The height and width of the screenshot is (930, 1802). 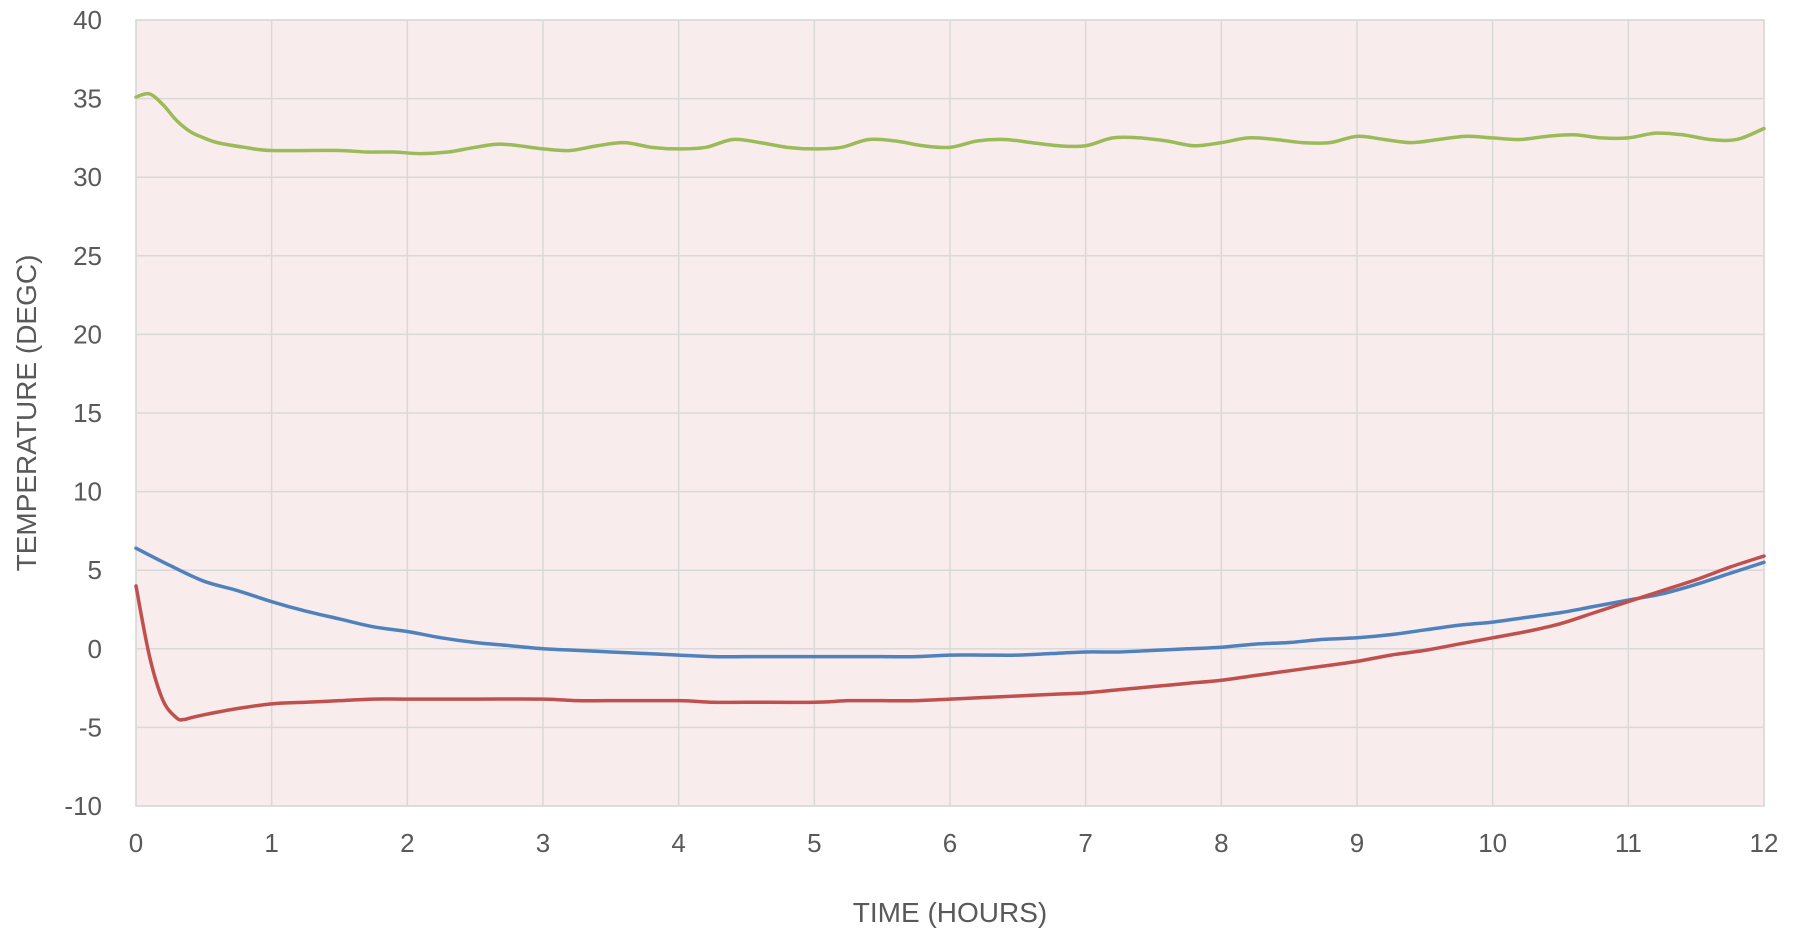 What do you see at coordinates (543, 843) in the screenshot?
I see `x-tick-label: 3` at bounding box center [543, 843].